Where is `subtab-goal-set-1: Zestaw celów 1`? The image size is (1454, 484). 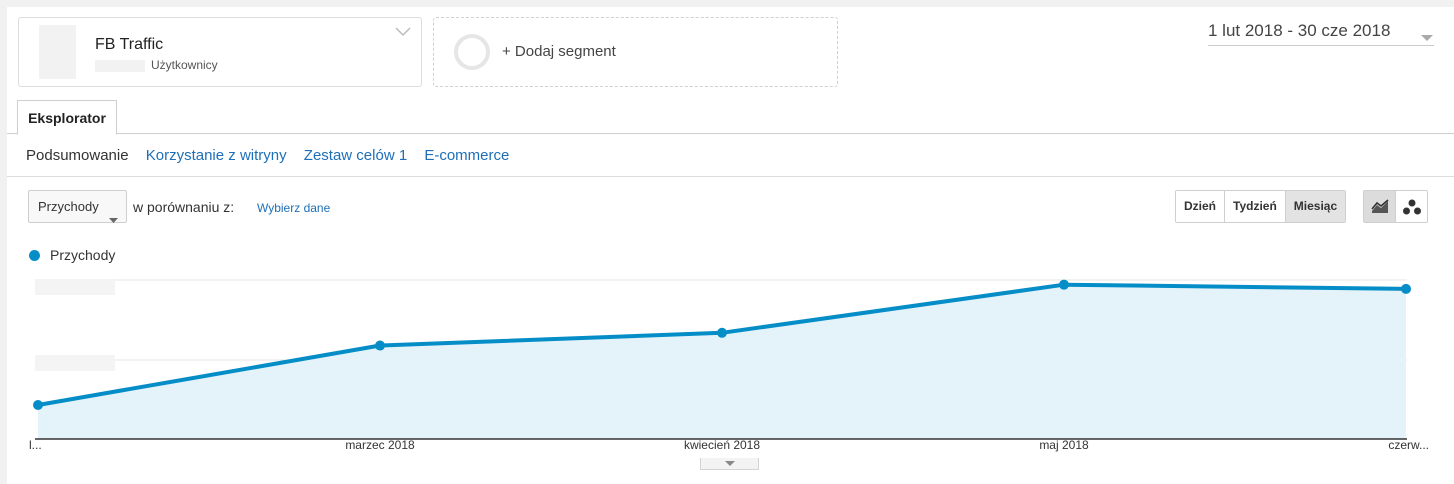 subtab-goal-set-1: Zestaw celów 1 is located at coordinates (355, 155).